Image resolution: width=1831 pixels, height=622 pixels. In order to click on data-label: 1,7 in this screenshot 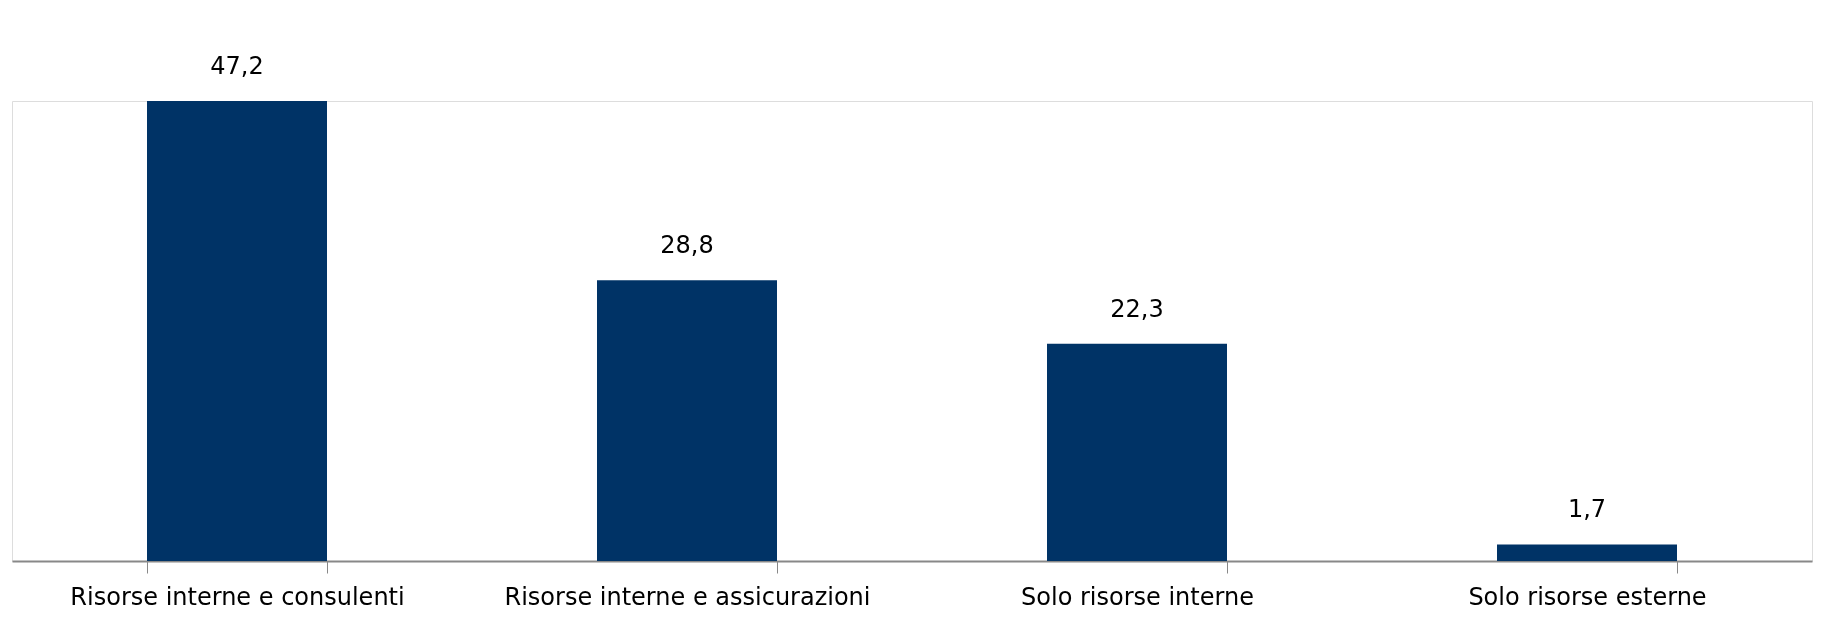, I will do `click(1587, 509)`.